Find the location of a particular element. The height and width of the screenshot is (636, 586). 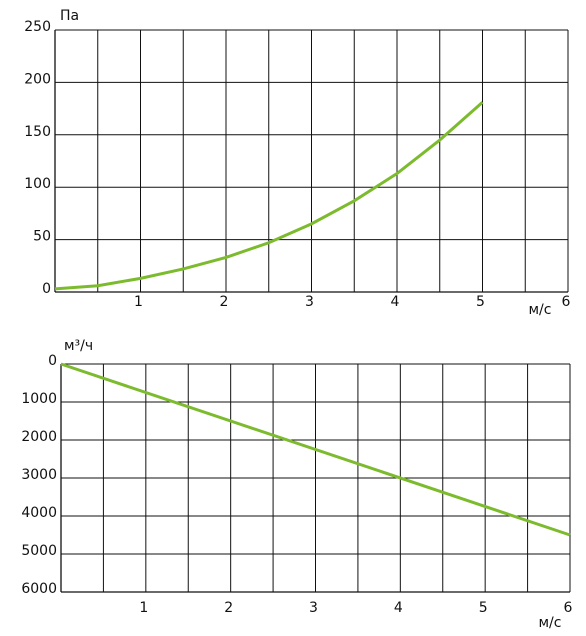

y-tick-label: 2000 is located at coordinates (39, 437).